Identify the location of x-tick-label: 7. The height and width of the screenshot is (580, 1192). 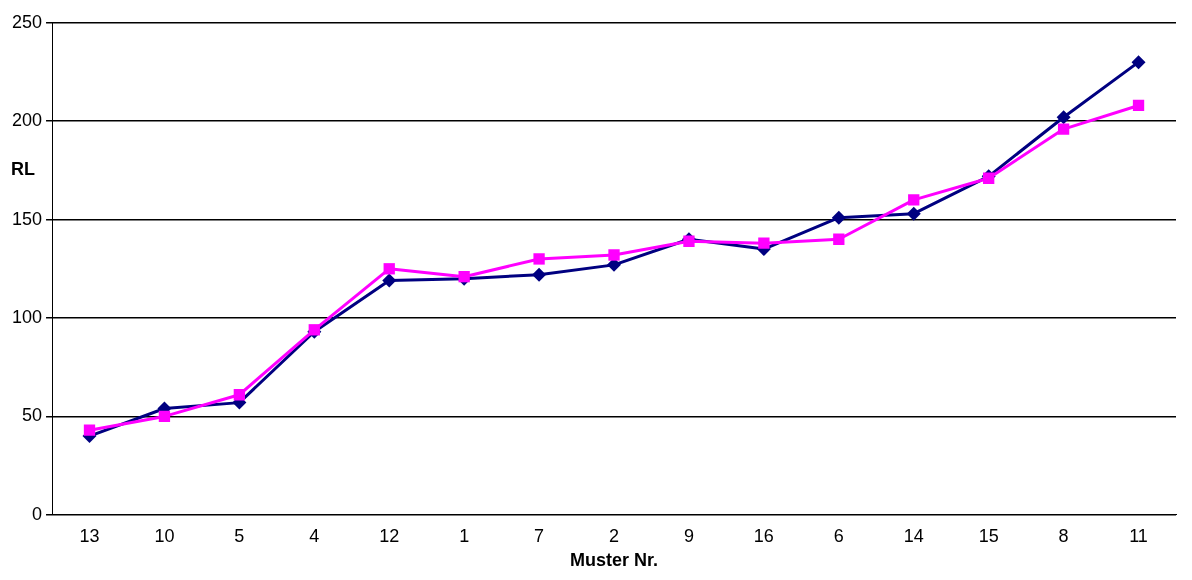
(539, 535).